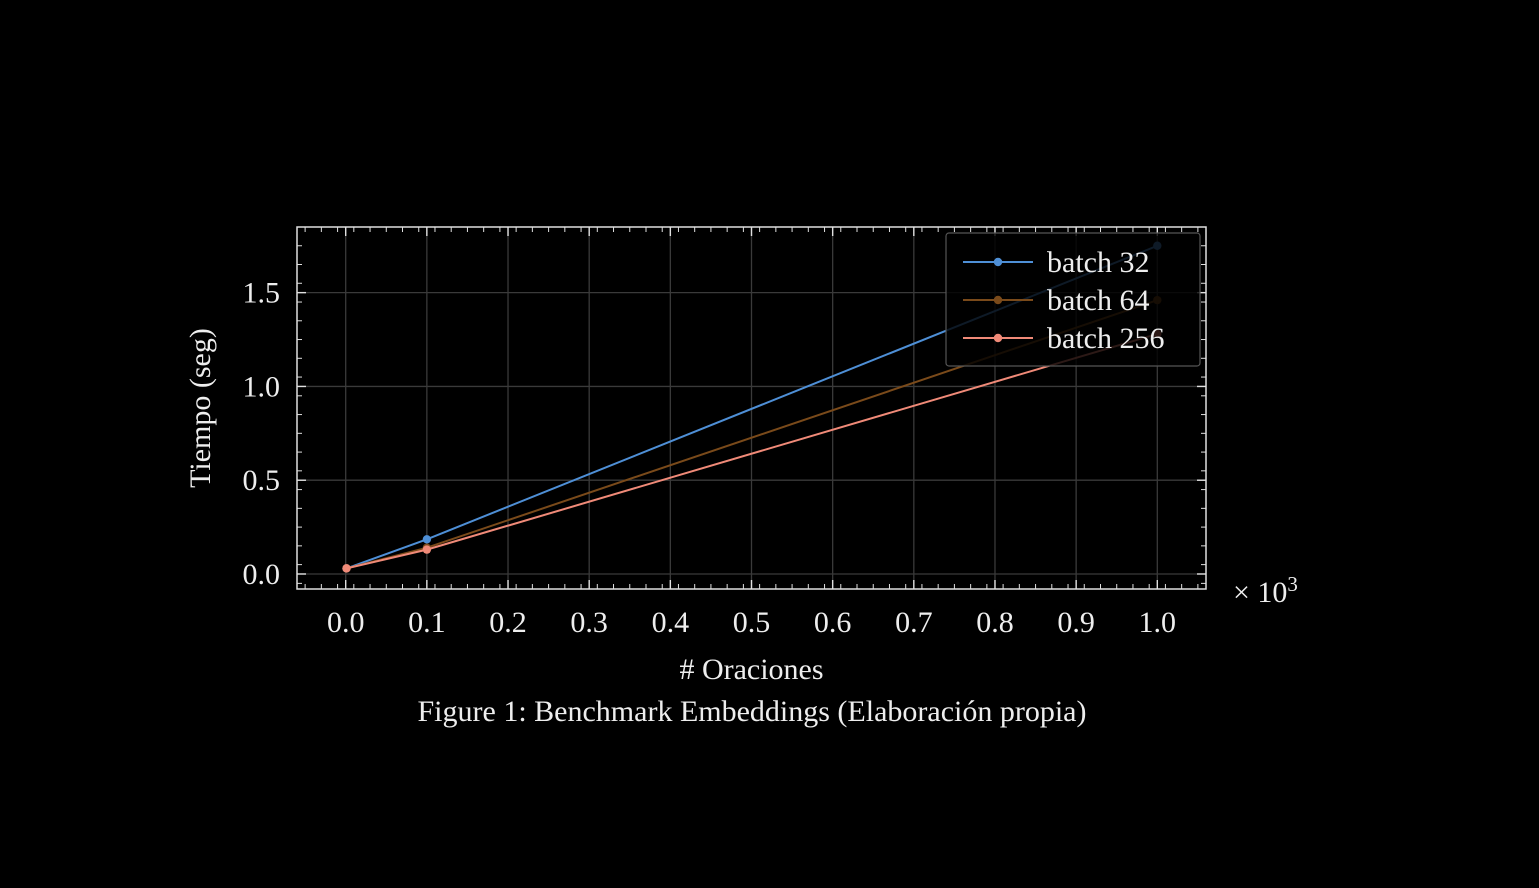  Describe the element at coordinates (346, 622) in the screenshot. I see `x-tick-label: 0.0` at that location.